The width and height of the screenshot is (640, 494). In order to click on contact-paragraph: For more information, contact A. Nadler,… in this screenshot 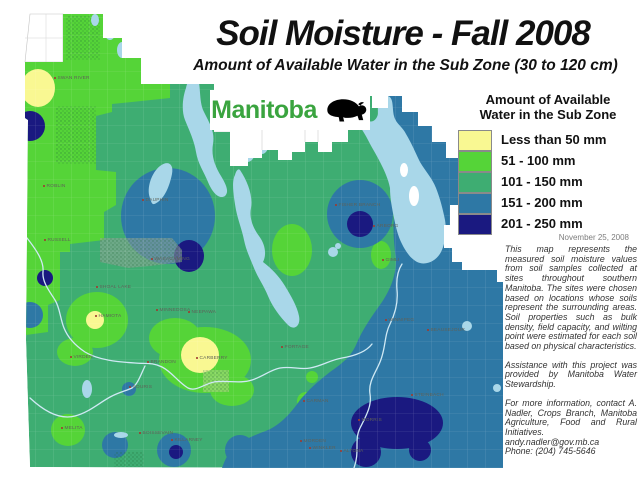, I will do `click(571, 417)`.